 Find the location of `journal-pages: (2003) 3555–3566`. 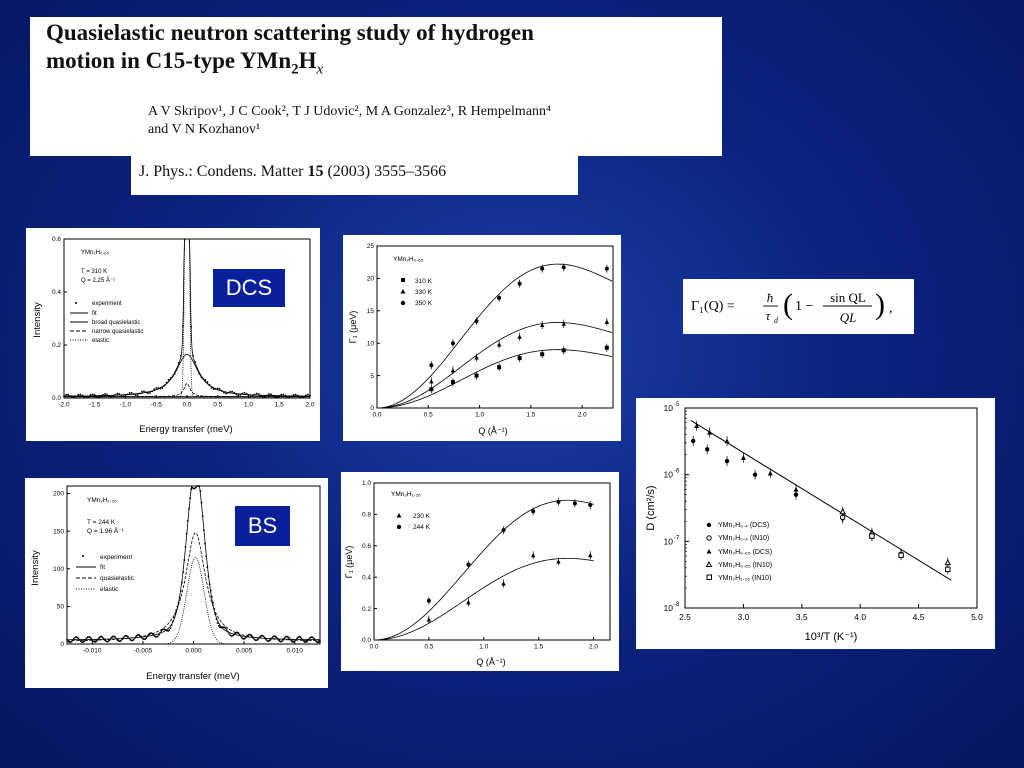

journal-pages: (2003) 3555–3566 is located at coordinates (385, 171).